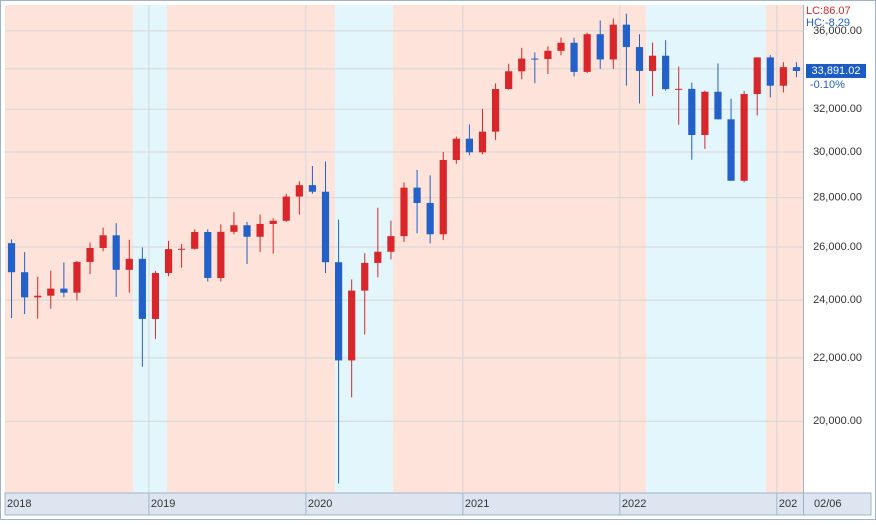  I want to click on change: -0.10%, so click(827, 85).